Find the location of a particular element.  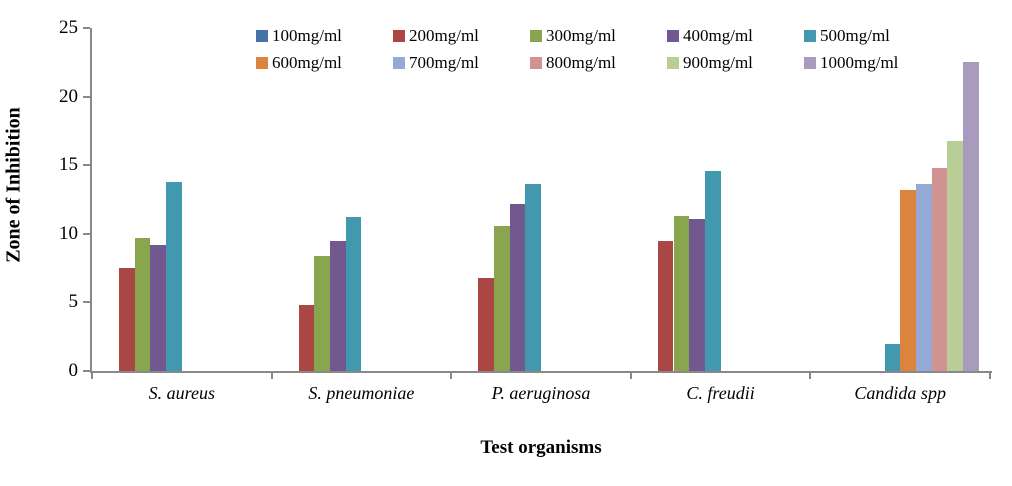

y-axis-tick-label: 15 is located at coordinates (68, 165).